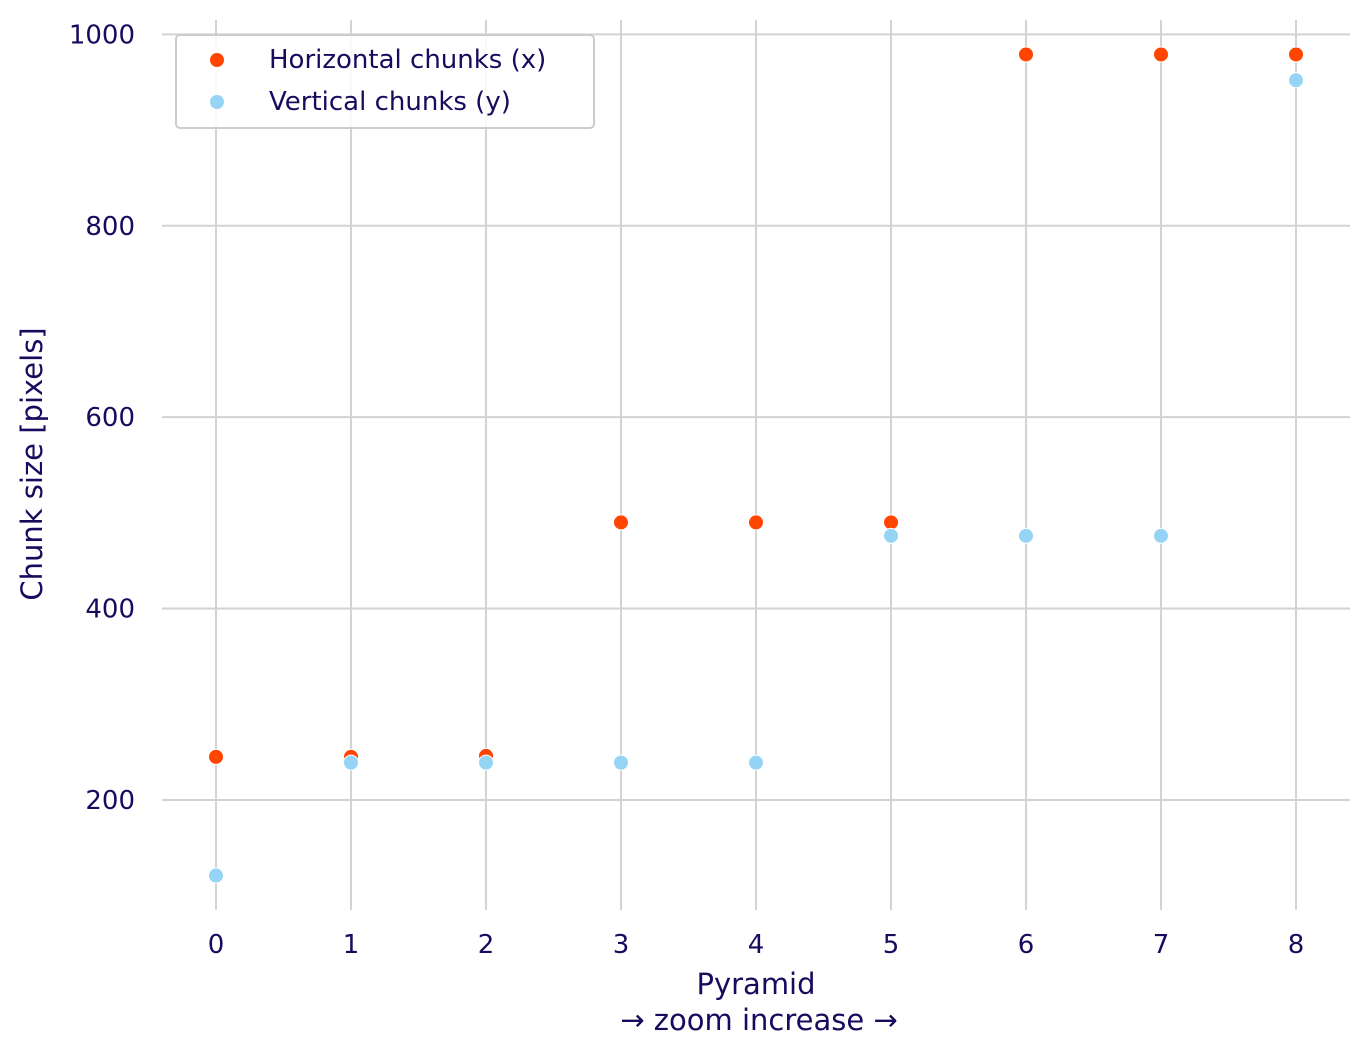 The height and width of the screenshot is (1056, 1370). What do you see at coordinates (891, 945) in the screenshot?
I see `x-tick-label: 5` at bounding box center [891, 945].